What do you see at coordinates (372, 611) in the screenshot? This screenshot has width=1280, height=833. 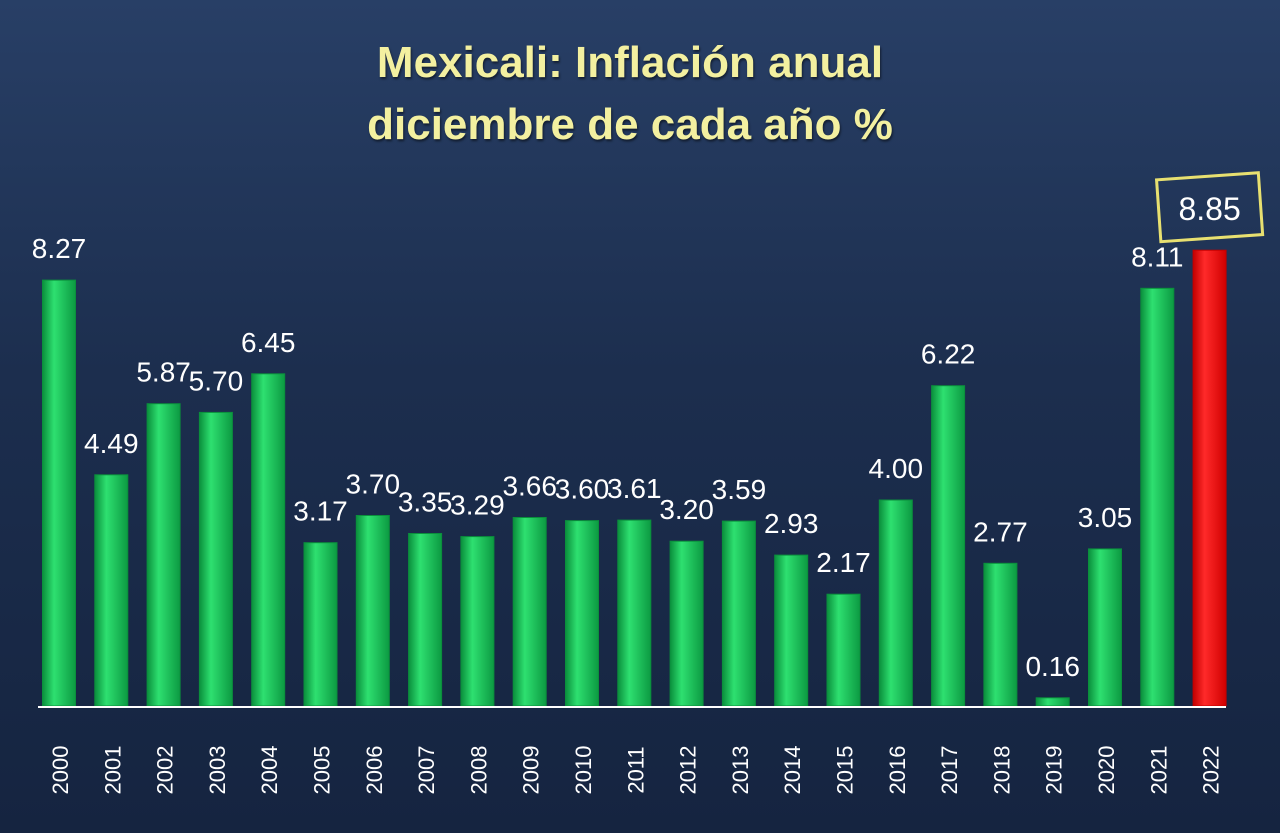 I see `bar-2006` at bounding box center [372, 611].